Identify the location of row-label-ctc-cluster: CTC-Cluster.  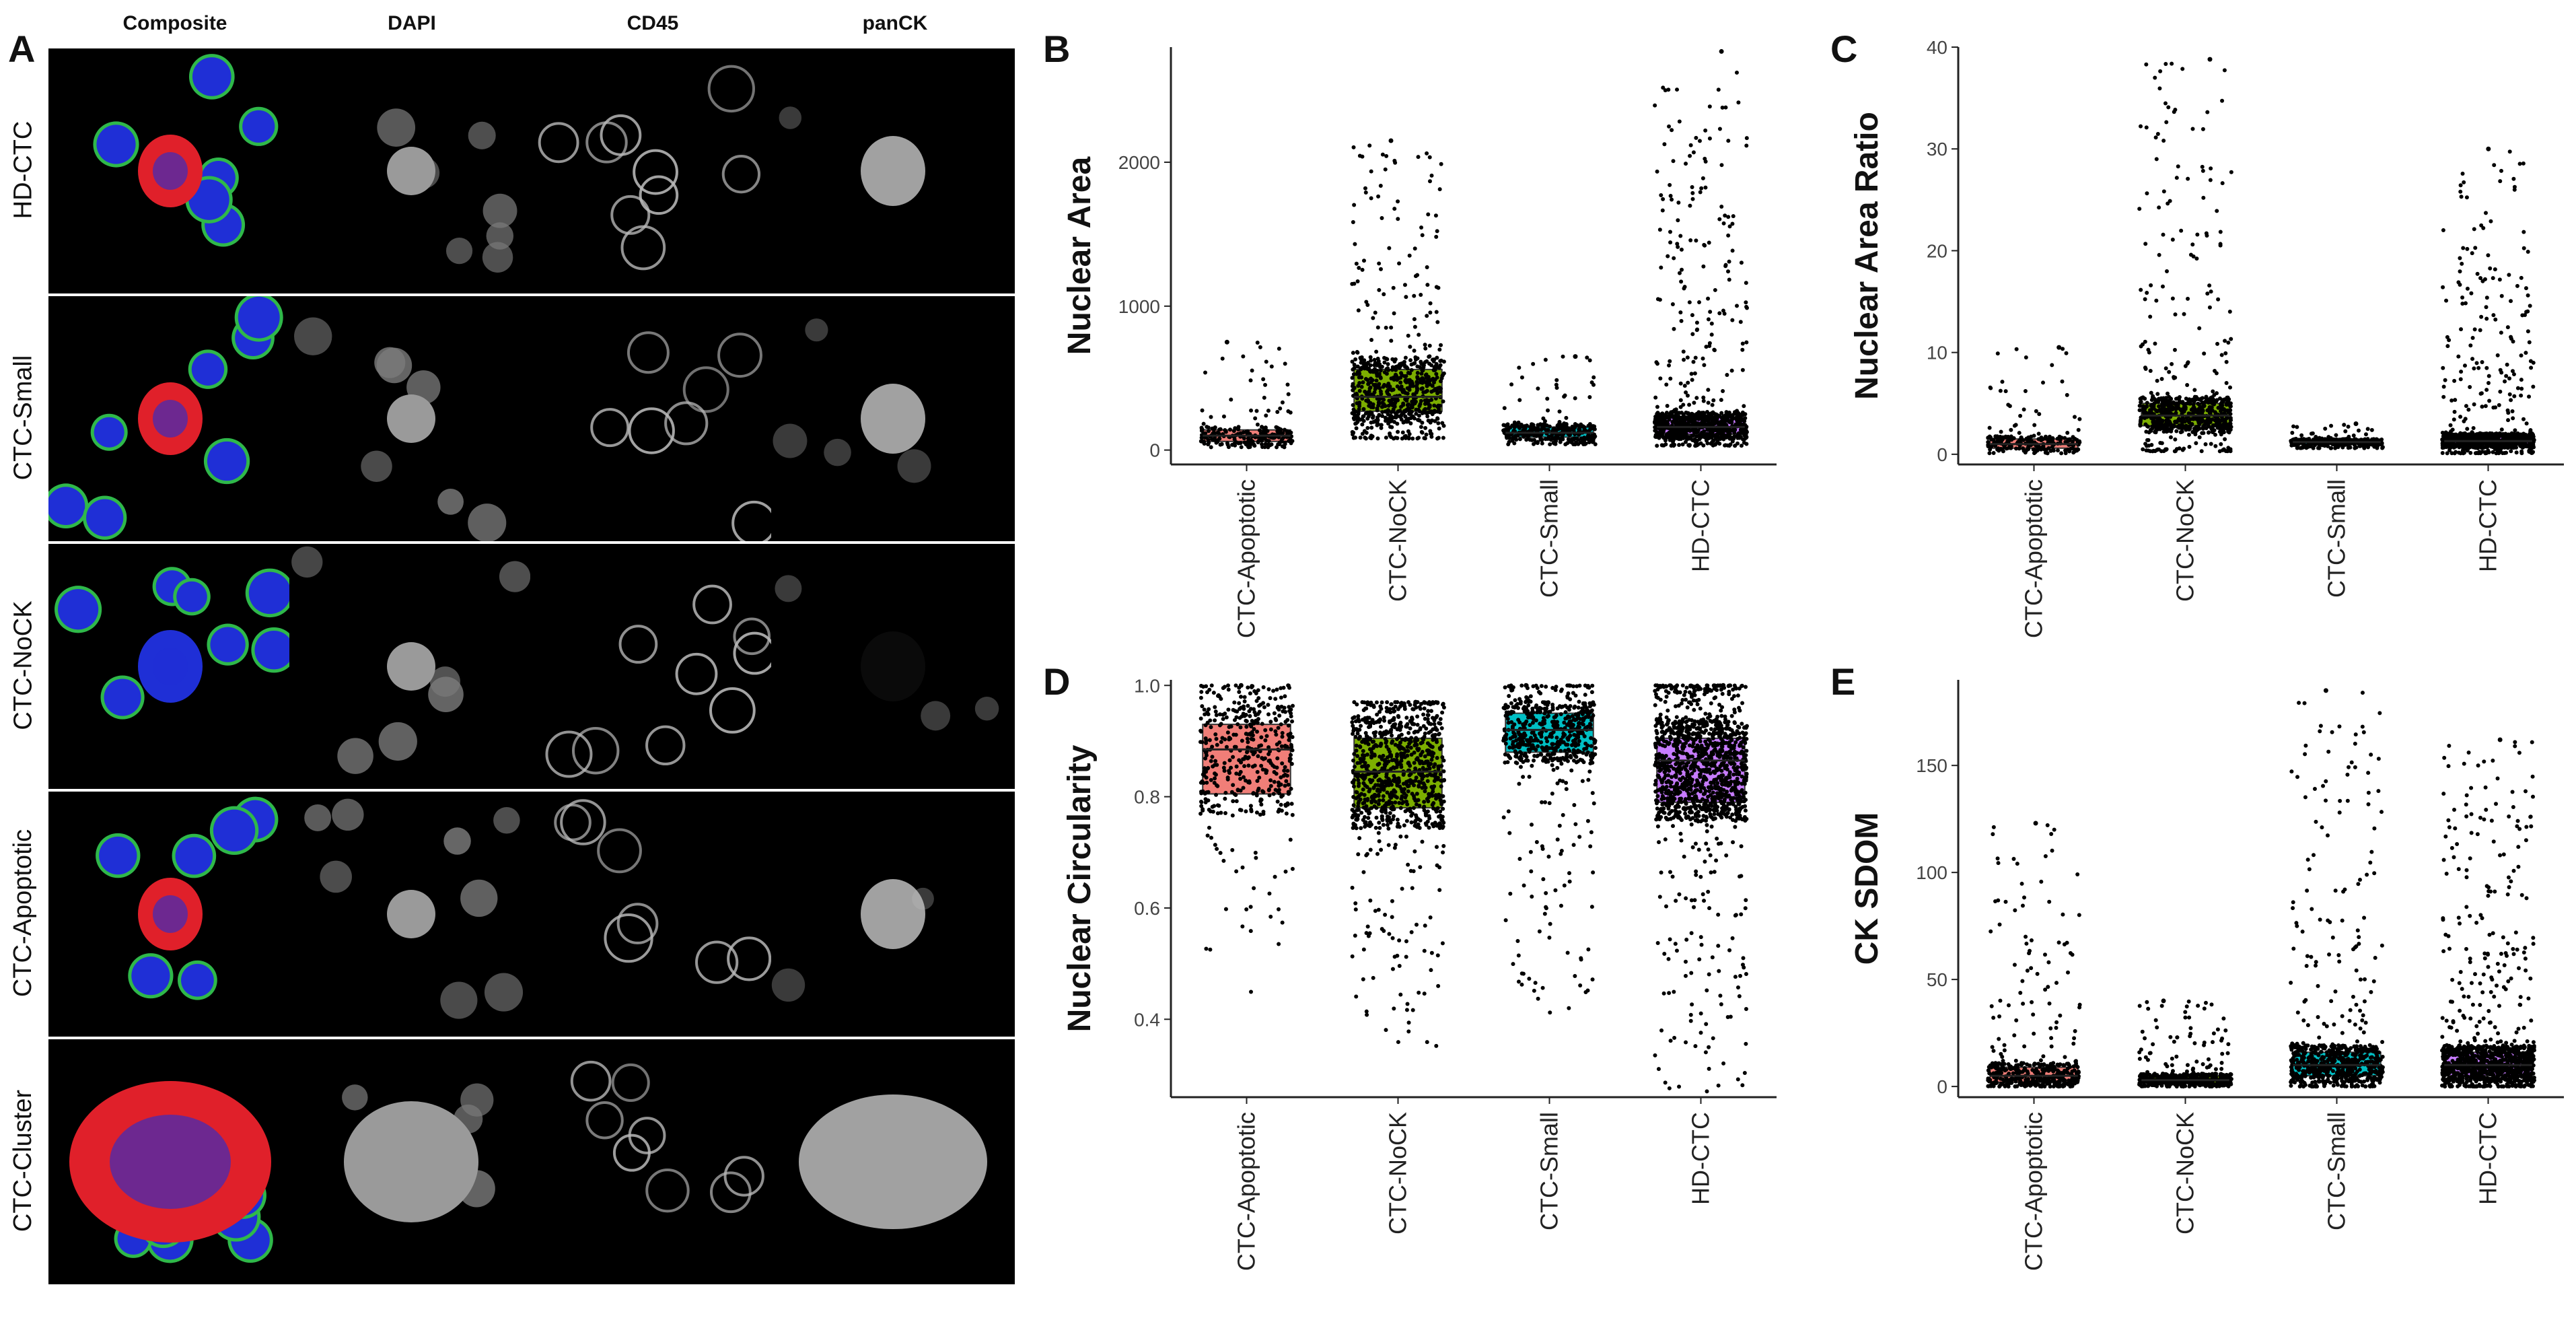
(23, 1160).